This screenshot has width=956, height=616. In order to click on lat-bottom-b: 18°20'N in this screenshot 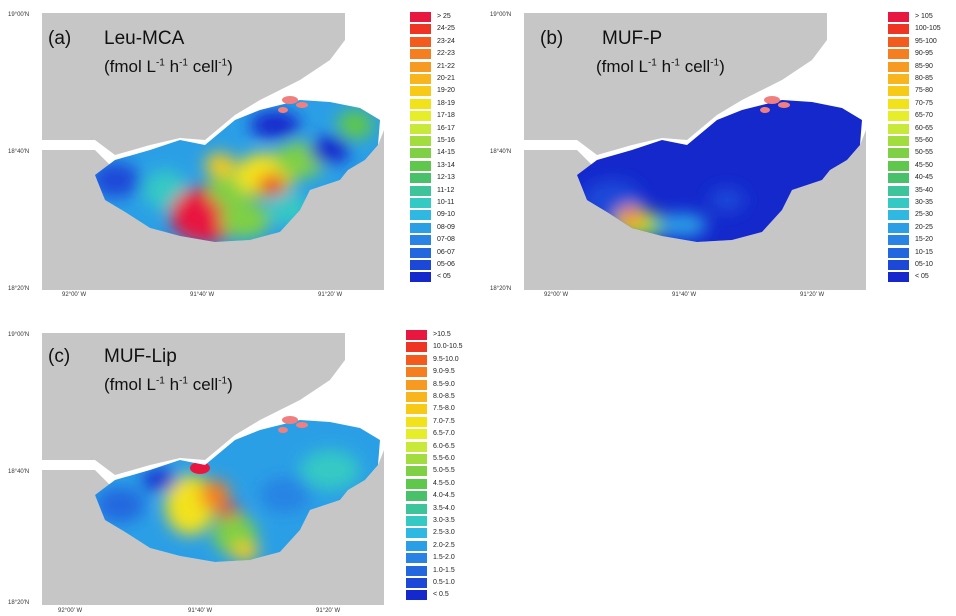, I will do `click(501, 289)`.